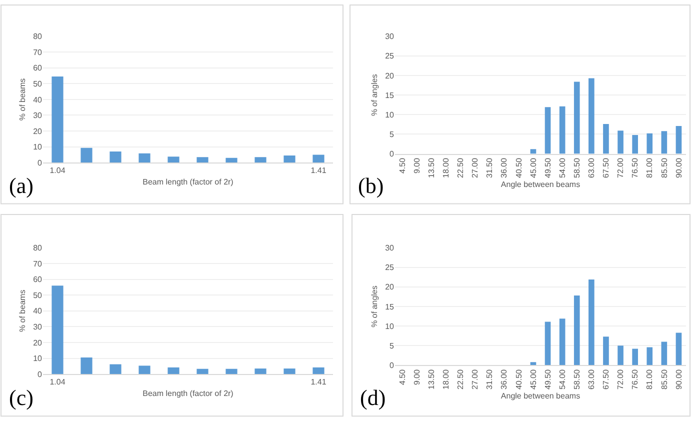 The width and height of the screenshot is (691, 428). Describe the element at coordinates (621, 167) in the screenshot. I see `x-tick-label: 72.00` at that location.